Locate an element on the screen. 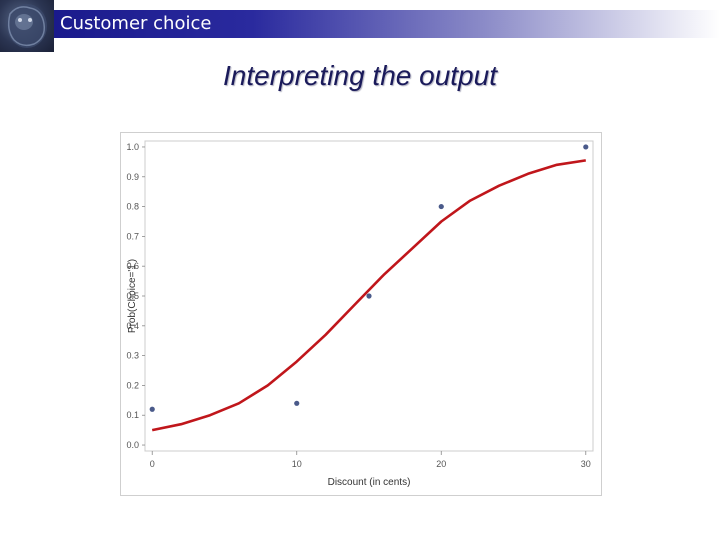 This screenshot has width=720, height=540. y-tick-label: 0.9 is located at coordinates (132, 177).